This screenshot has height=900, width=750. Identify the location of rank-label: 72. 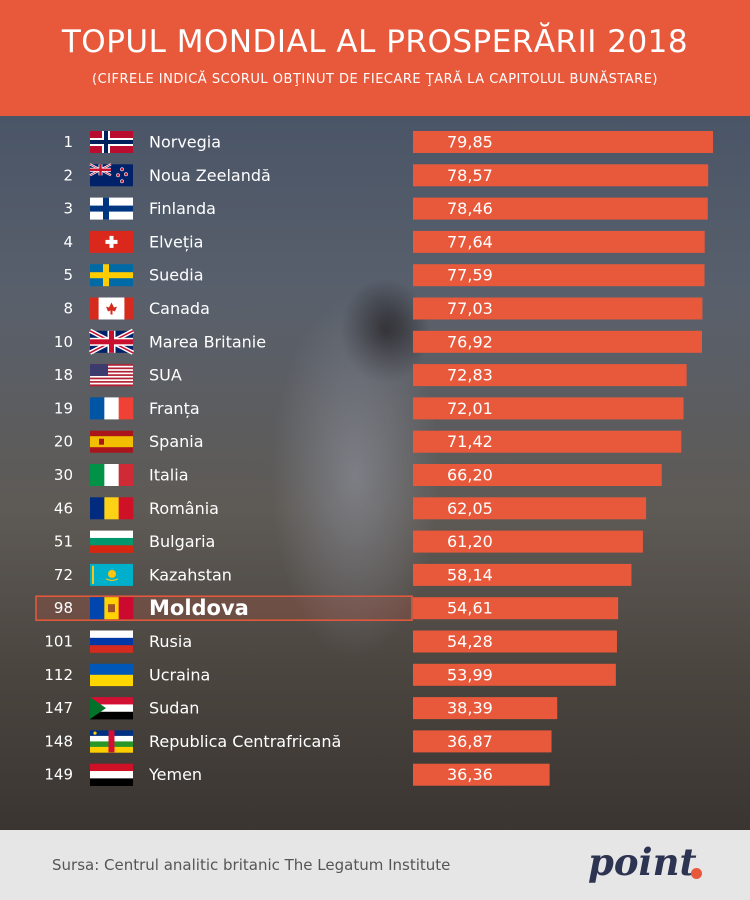
(63, 575).